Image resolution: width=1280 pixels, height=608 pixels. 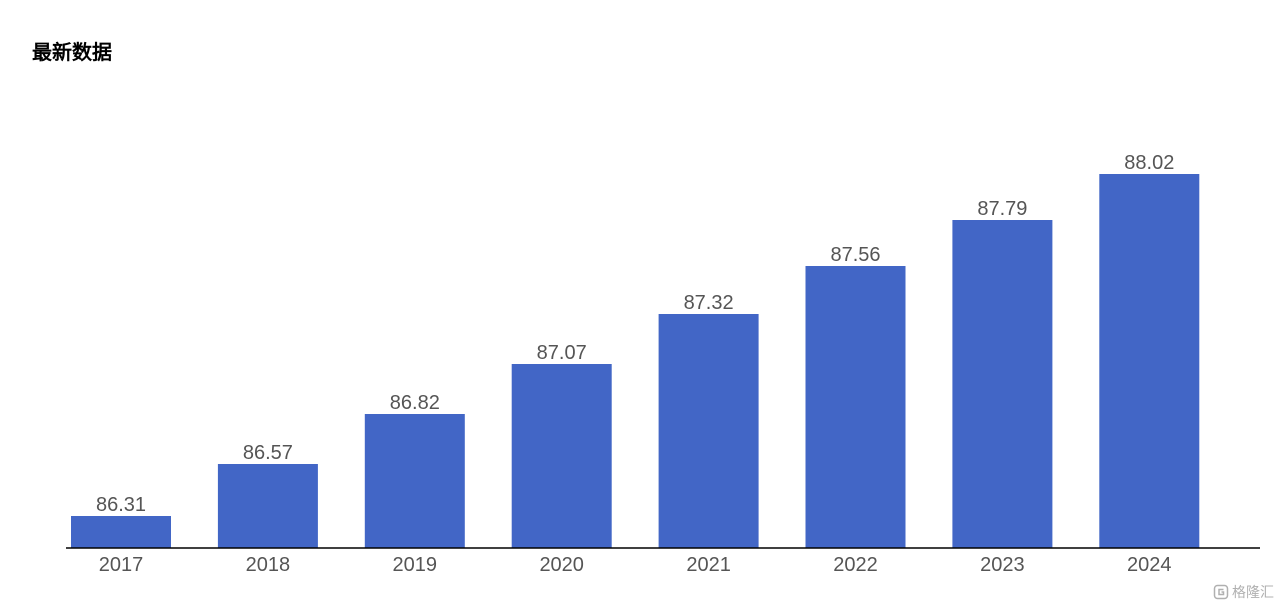 What do you see at coordinates (1002, 209) in the screenshot?
I see `data-label-2023: 87.79` at bounding box center [1002, 209].